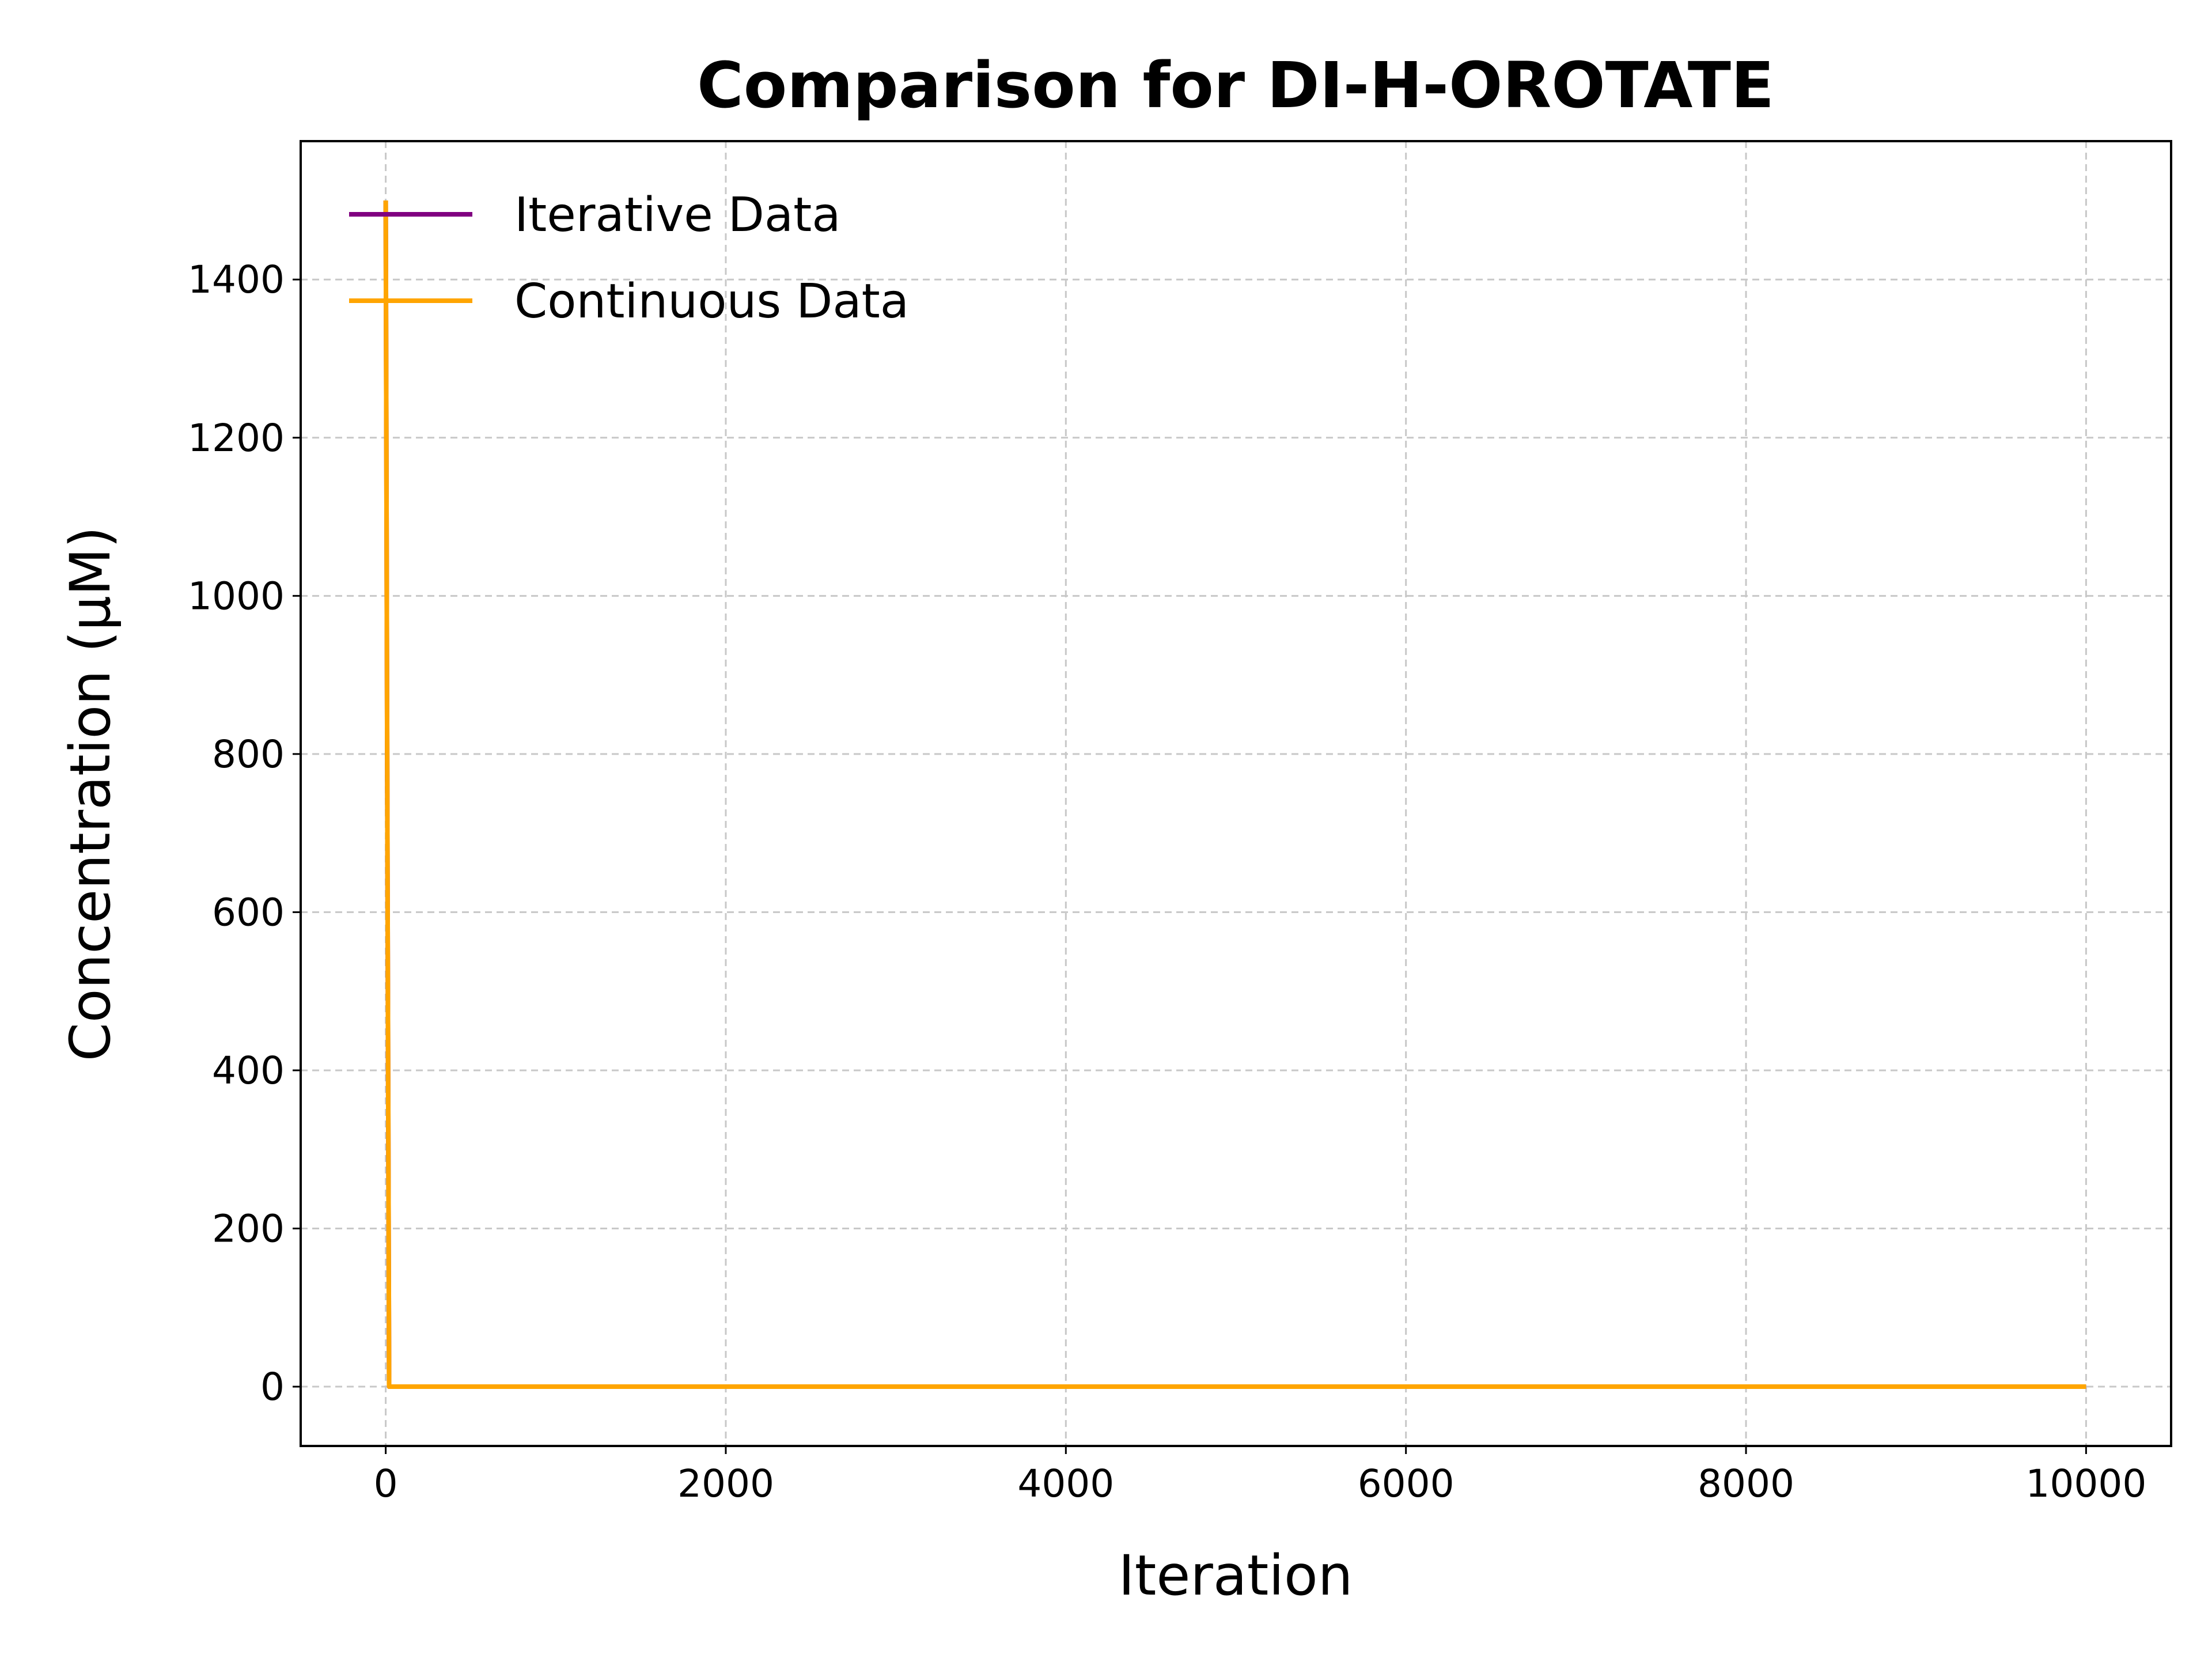 The width and height of the screenshot is (2212, 1662). I want to click on x-tick-label: 6000, so click(1406, 1484).